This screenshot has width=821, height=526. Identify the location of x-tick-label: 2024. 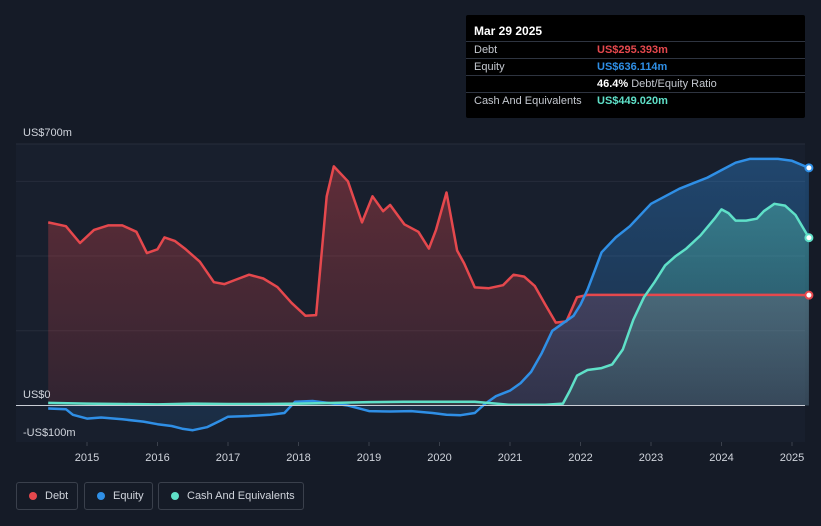
(721, 458).